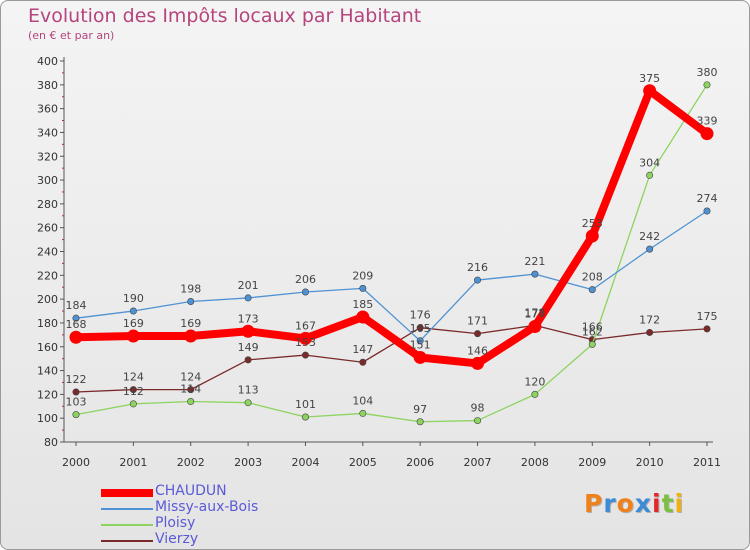  Describe the element at coordinates (47, 394) in the screenshot. I see `y-tick-label: 120` at that location.